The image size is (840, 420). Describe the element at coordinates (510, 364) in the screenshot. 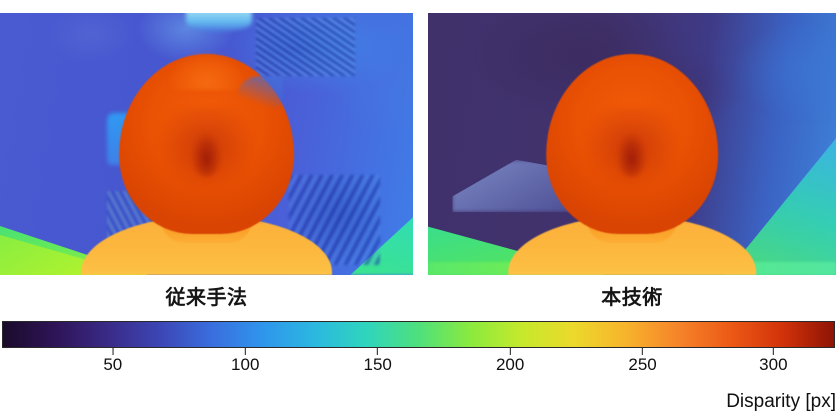

I see `colorbar-tick-label: 200` at that location.